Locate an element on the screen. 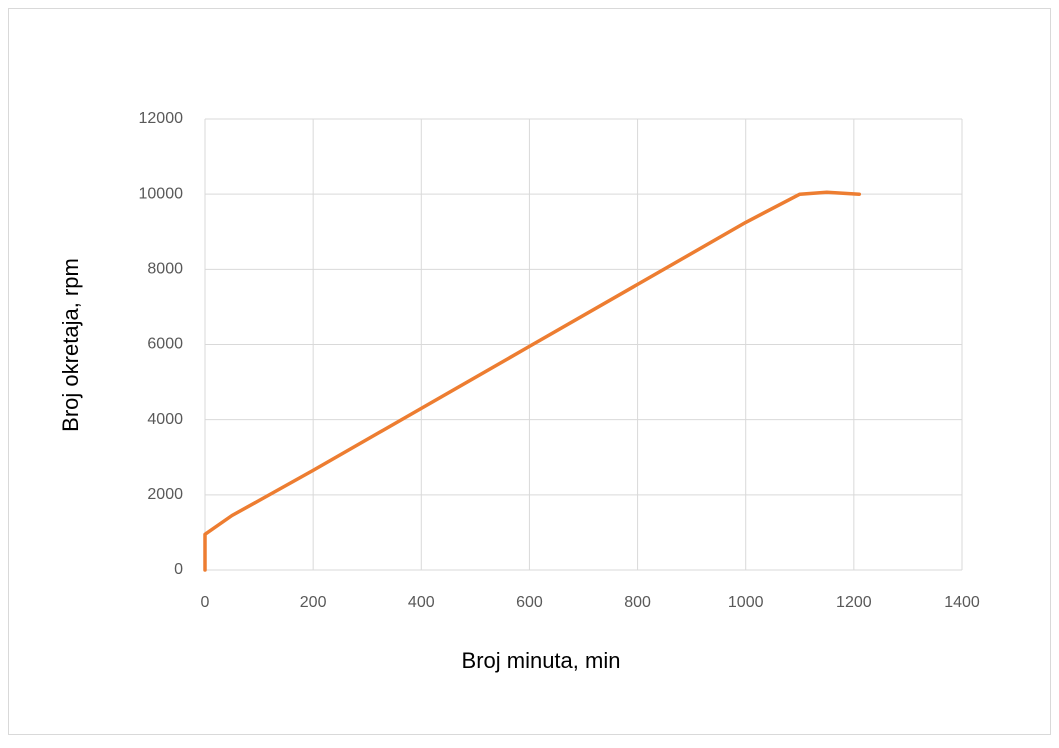  y-axis-title: Broj okretaja, rpm is located at coordinates (70, 345).